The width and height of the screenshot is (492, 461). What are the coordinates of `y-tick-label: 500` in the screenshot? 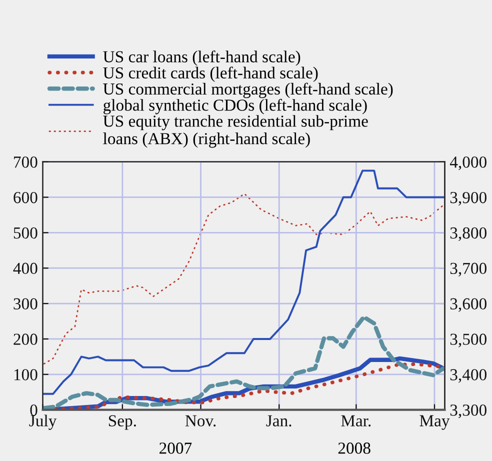 It's located at (26, 233).